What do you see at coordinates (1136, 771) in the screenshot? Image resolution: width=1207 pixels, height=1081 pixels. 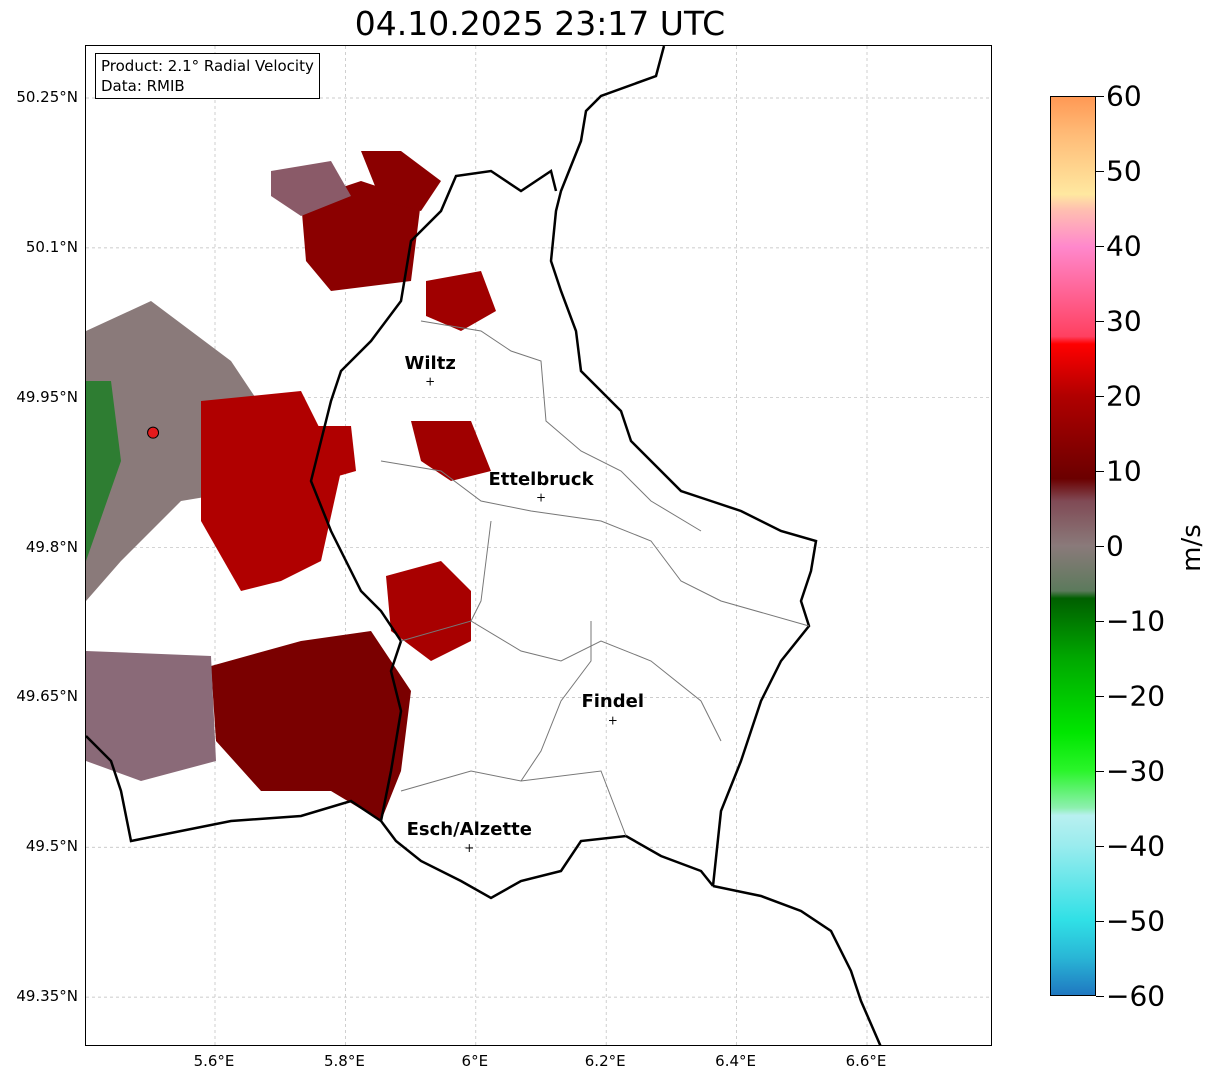 I see `colorbar-tick-label: −30` at bounding box center [1136, 771].